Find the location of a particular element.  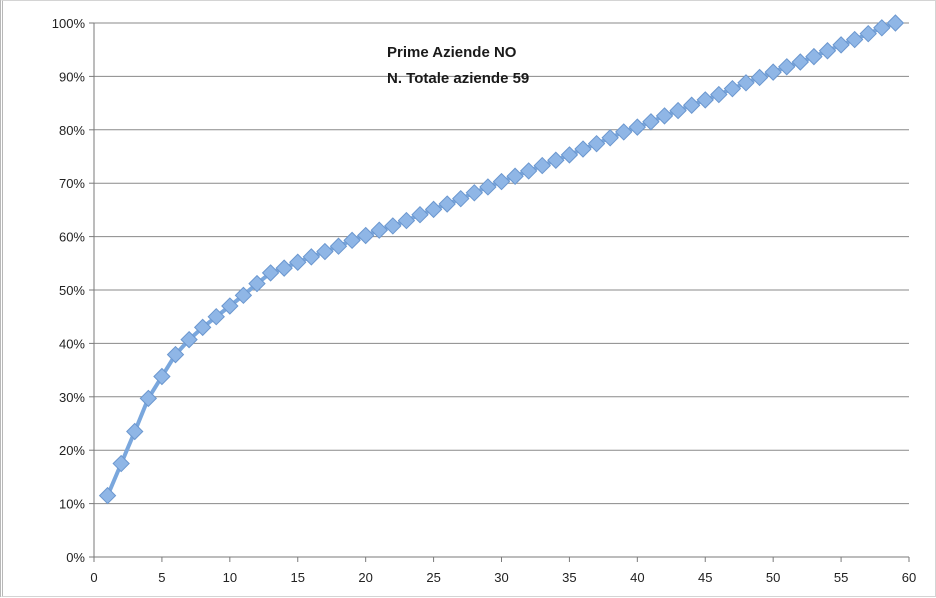

x-tick-labels: 0 5 10 15 20 25 30 35 40 45 50 55 60 is located at coordinates (503, 577).